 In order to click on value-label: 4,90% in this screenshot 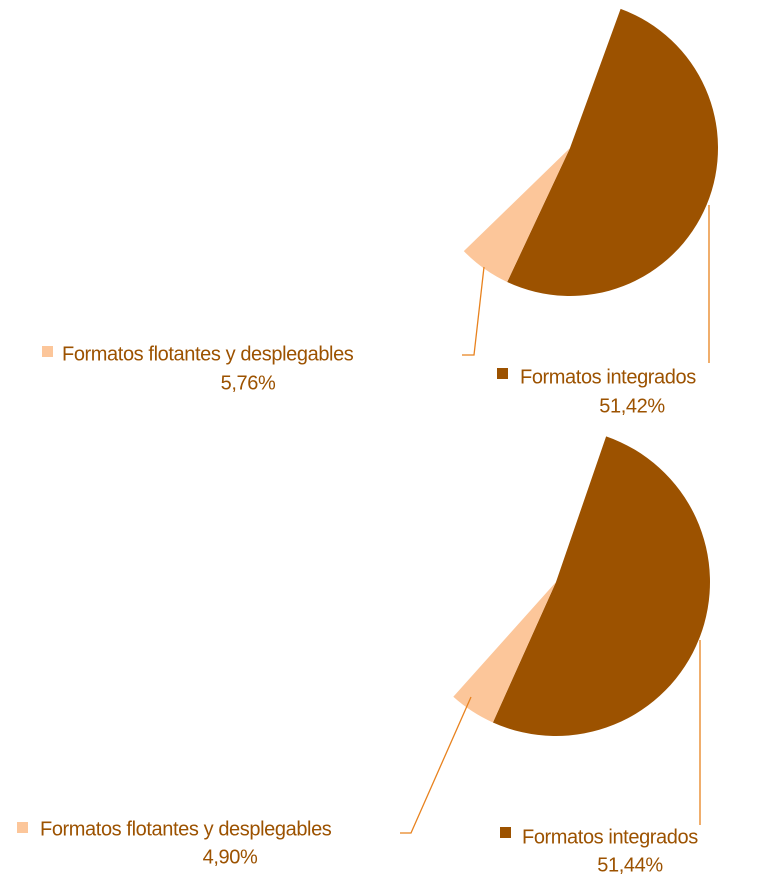, I will do `click(230, 857)`.